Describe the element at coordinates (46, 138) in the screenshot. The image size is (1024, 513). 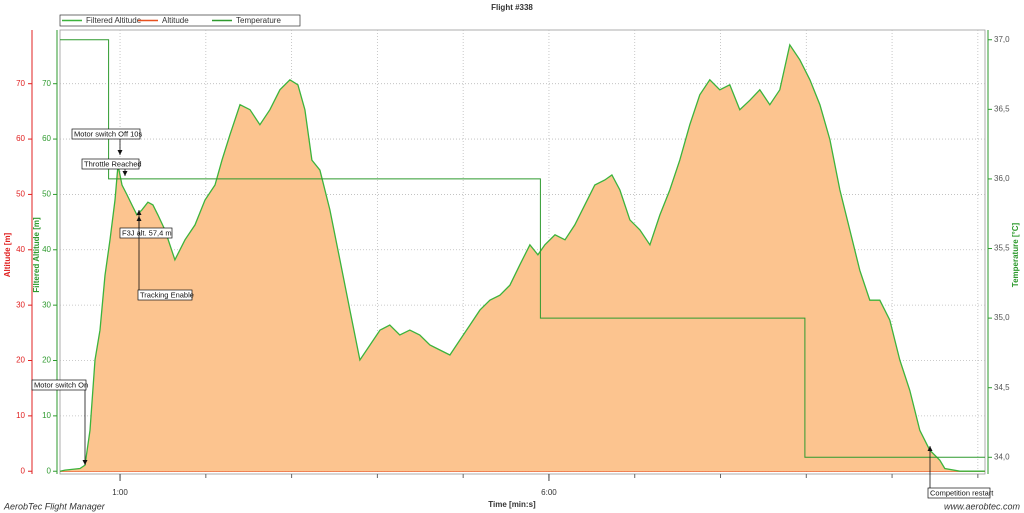
I see `y-tick-label: 60` at that location.